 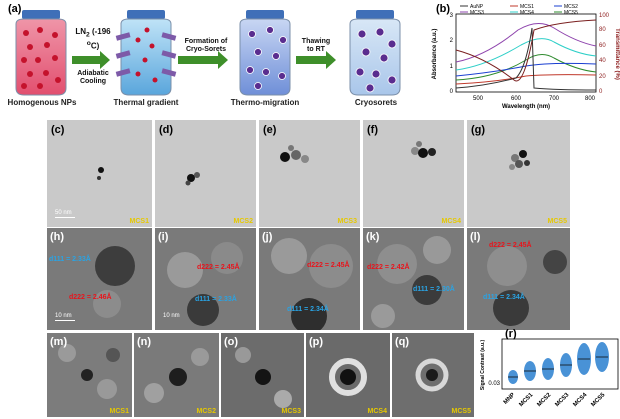 What do you see at coordinates (478, 99) in the screenshot?
I see `x-tick-0: 500` at bounding box center [478, 99].